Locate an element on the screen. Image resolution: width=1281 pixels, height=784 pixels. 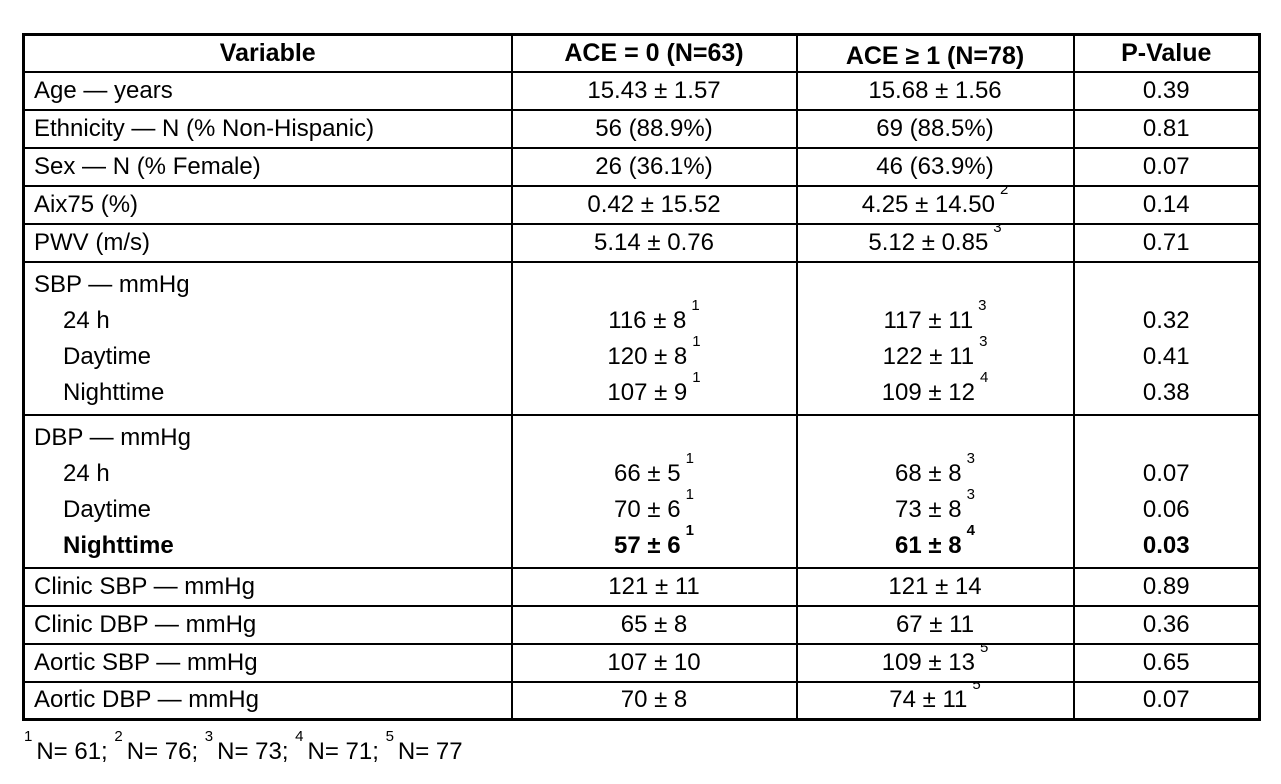
cell-value: 0.14 is located at coordinates (1166, 204).